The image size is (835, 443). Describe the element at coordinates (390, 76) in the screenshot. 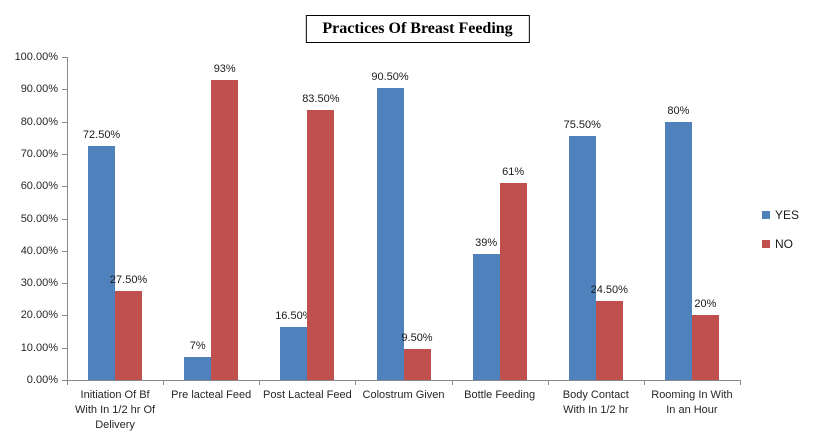

I see `bar-value-label: 90.50%` at that location.